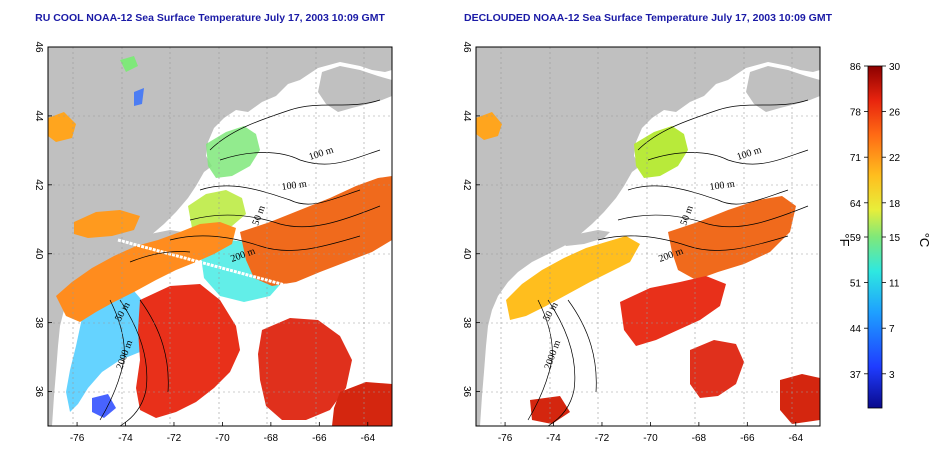 The width and height of the screenshot is (950, 475). I want to click on celsius-unit-label: °C, so click(924, 240).